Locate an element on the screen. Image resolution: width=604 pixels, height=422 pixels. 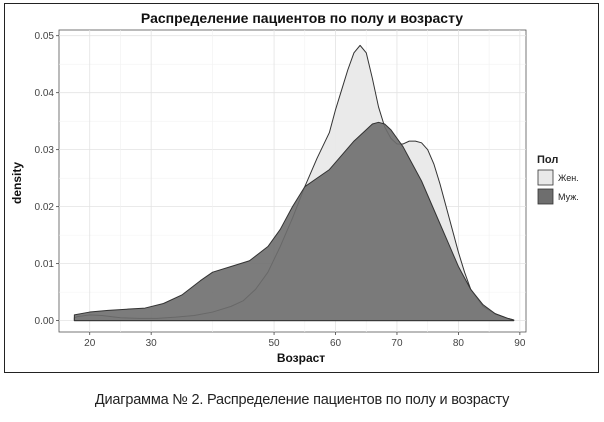
x-tick-label: 80 is located at coordinates (459, 343).